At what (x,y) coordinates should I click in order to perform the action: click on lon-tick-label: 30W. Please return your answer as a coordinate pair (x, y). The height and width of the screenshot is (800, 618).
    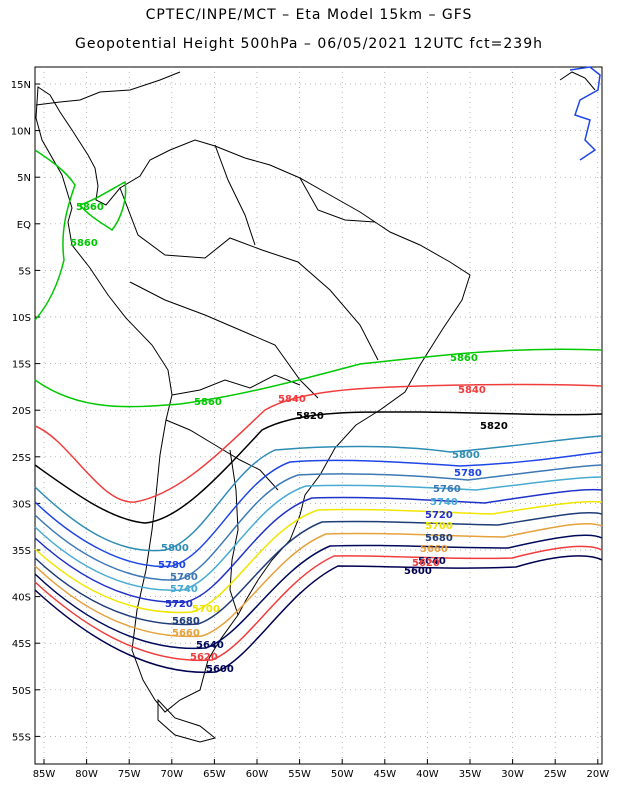
    Looking at the image, I should click on (512, 774).